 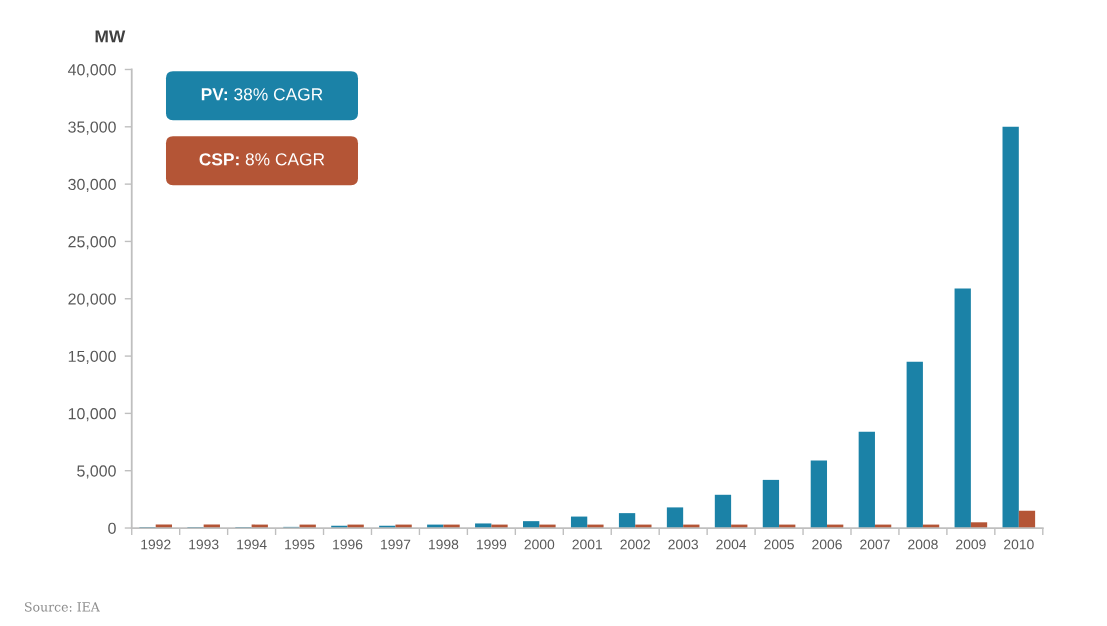 I want to click on x-tick-label: 1993, so click(x=204, y=544).